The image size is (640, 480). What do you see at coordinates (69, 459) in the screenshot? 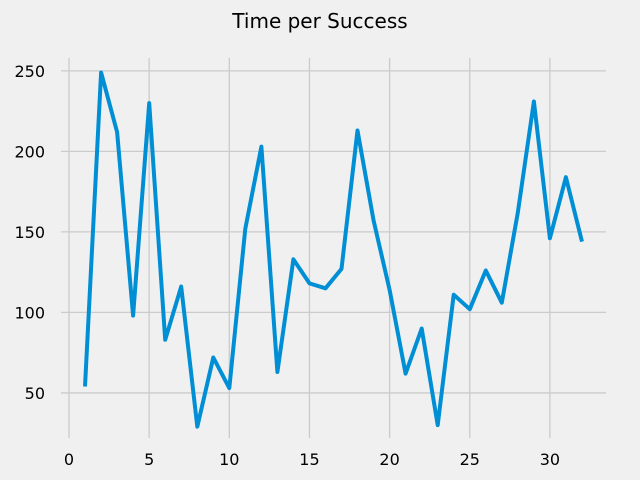
I see `x-tick-label: 0` at bounding box center [69, 459].